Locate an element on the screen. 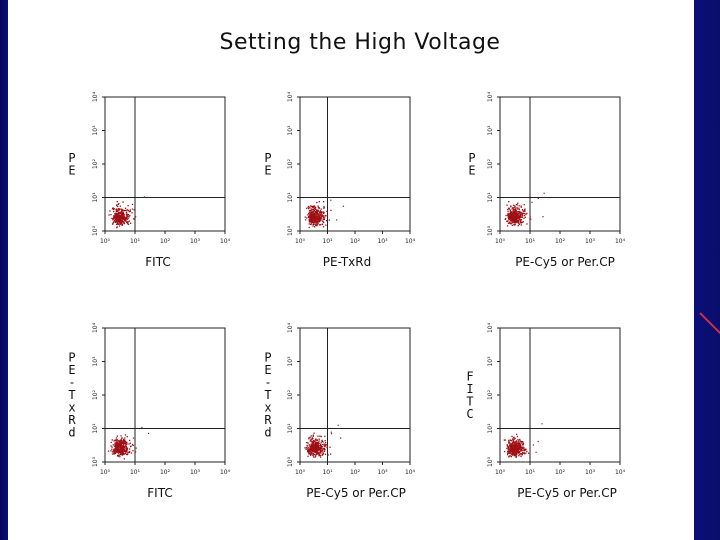 Image resolution: width=720 pixels, height=540 pixels. right-border-band is located at coordinates (707, 270).